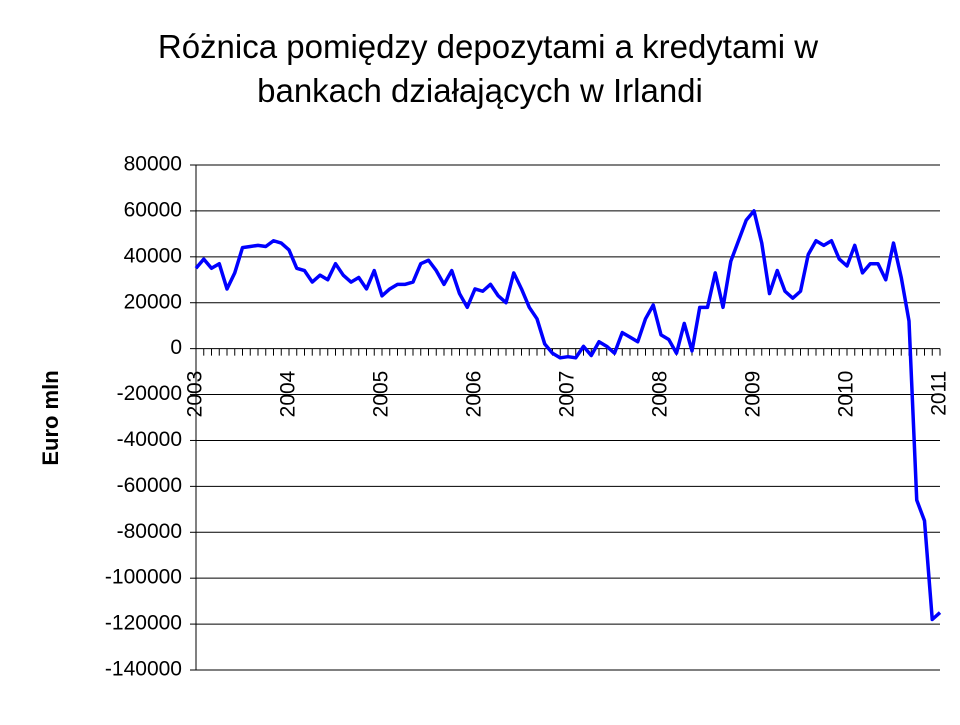 The width and height of the screenshot is (960, 725). Describe the element at coordinates (195, 394) in the screenshot. I see `x-tick-label: 2003` at that location.